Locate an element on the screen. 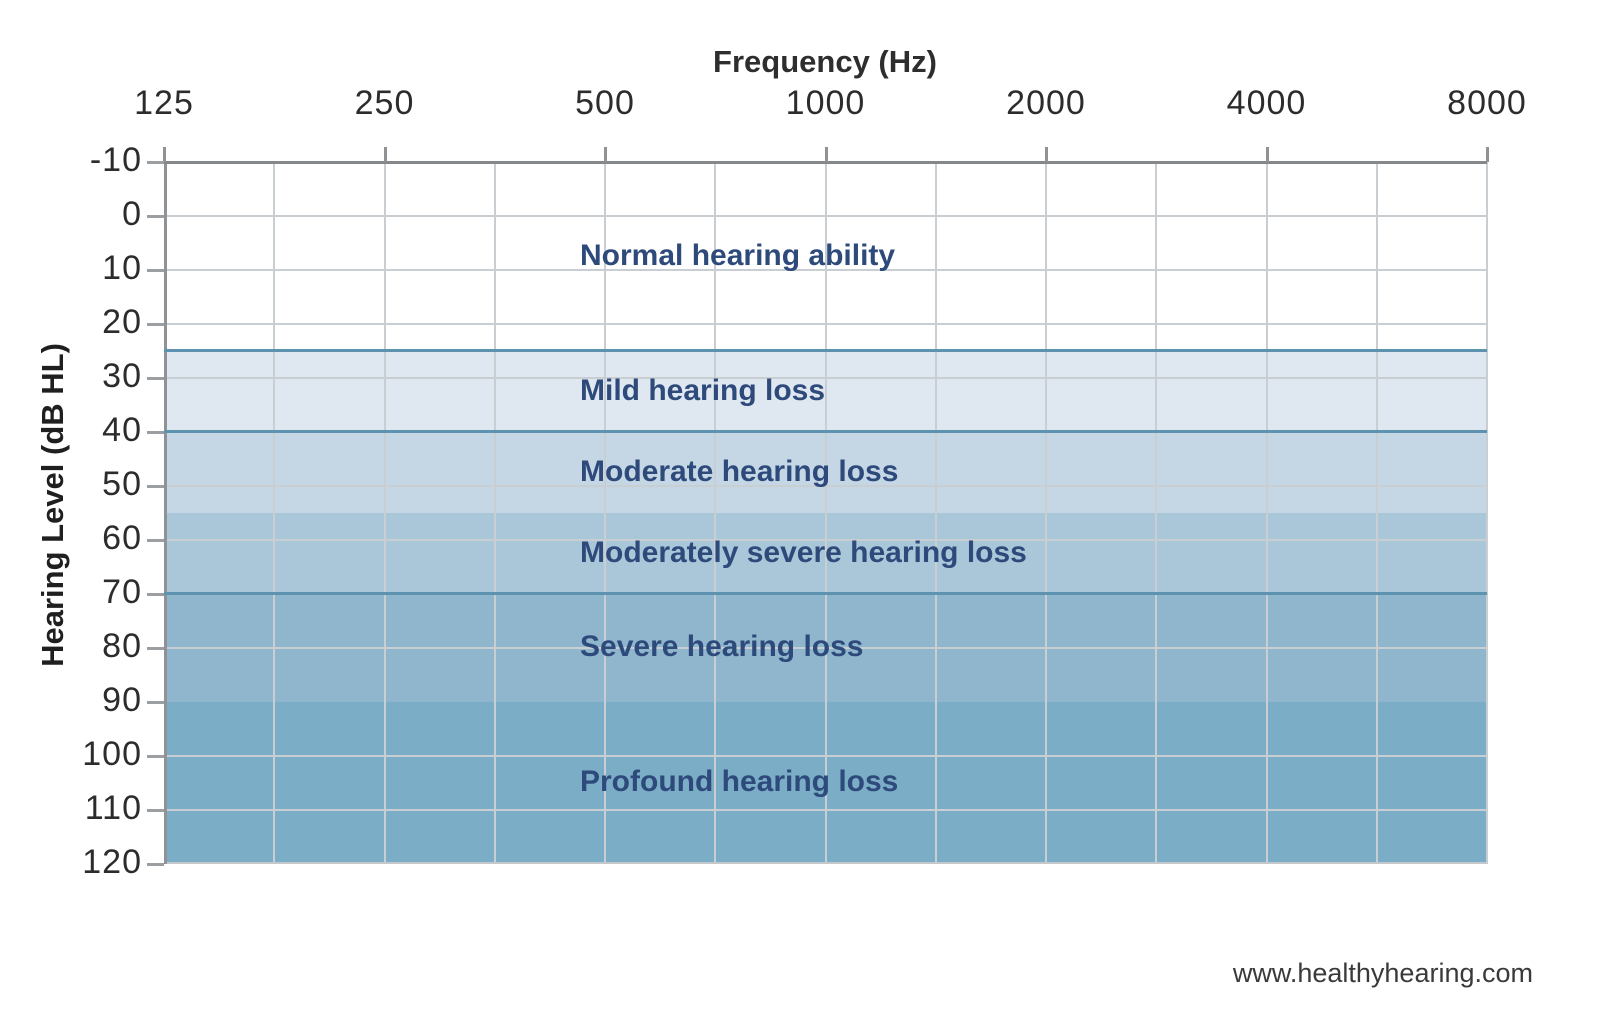 Image resolution: width=1600 pixels, height=1032 pixels. y-tick-label: 10 is located at coordinates (122, 268).